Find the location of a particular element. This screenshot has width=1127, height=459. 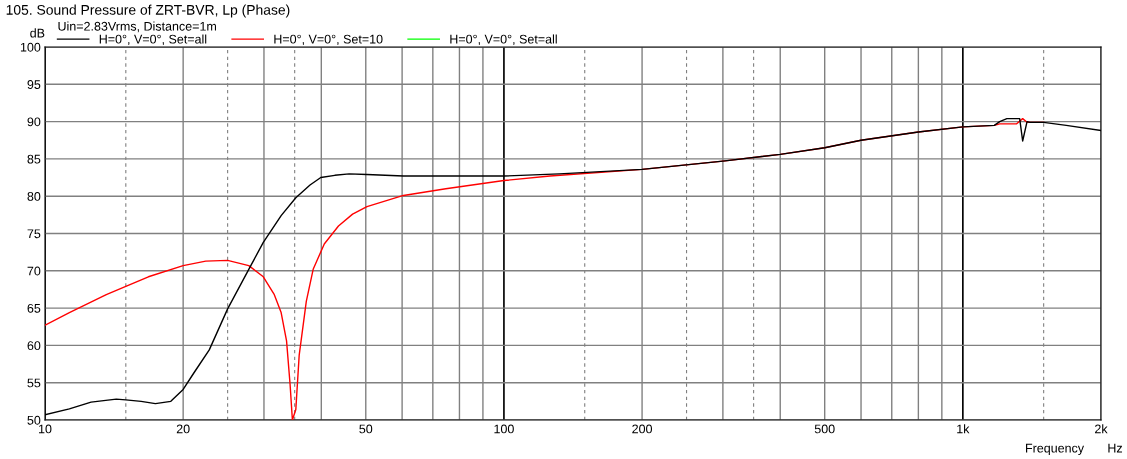

y-tick-label: 75 is located at coordinates (34, 234).